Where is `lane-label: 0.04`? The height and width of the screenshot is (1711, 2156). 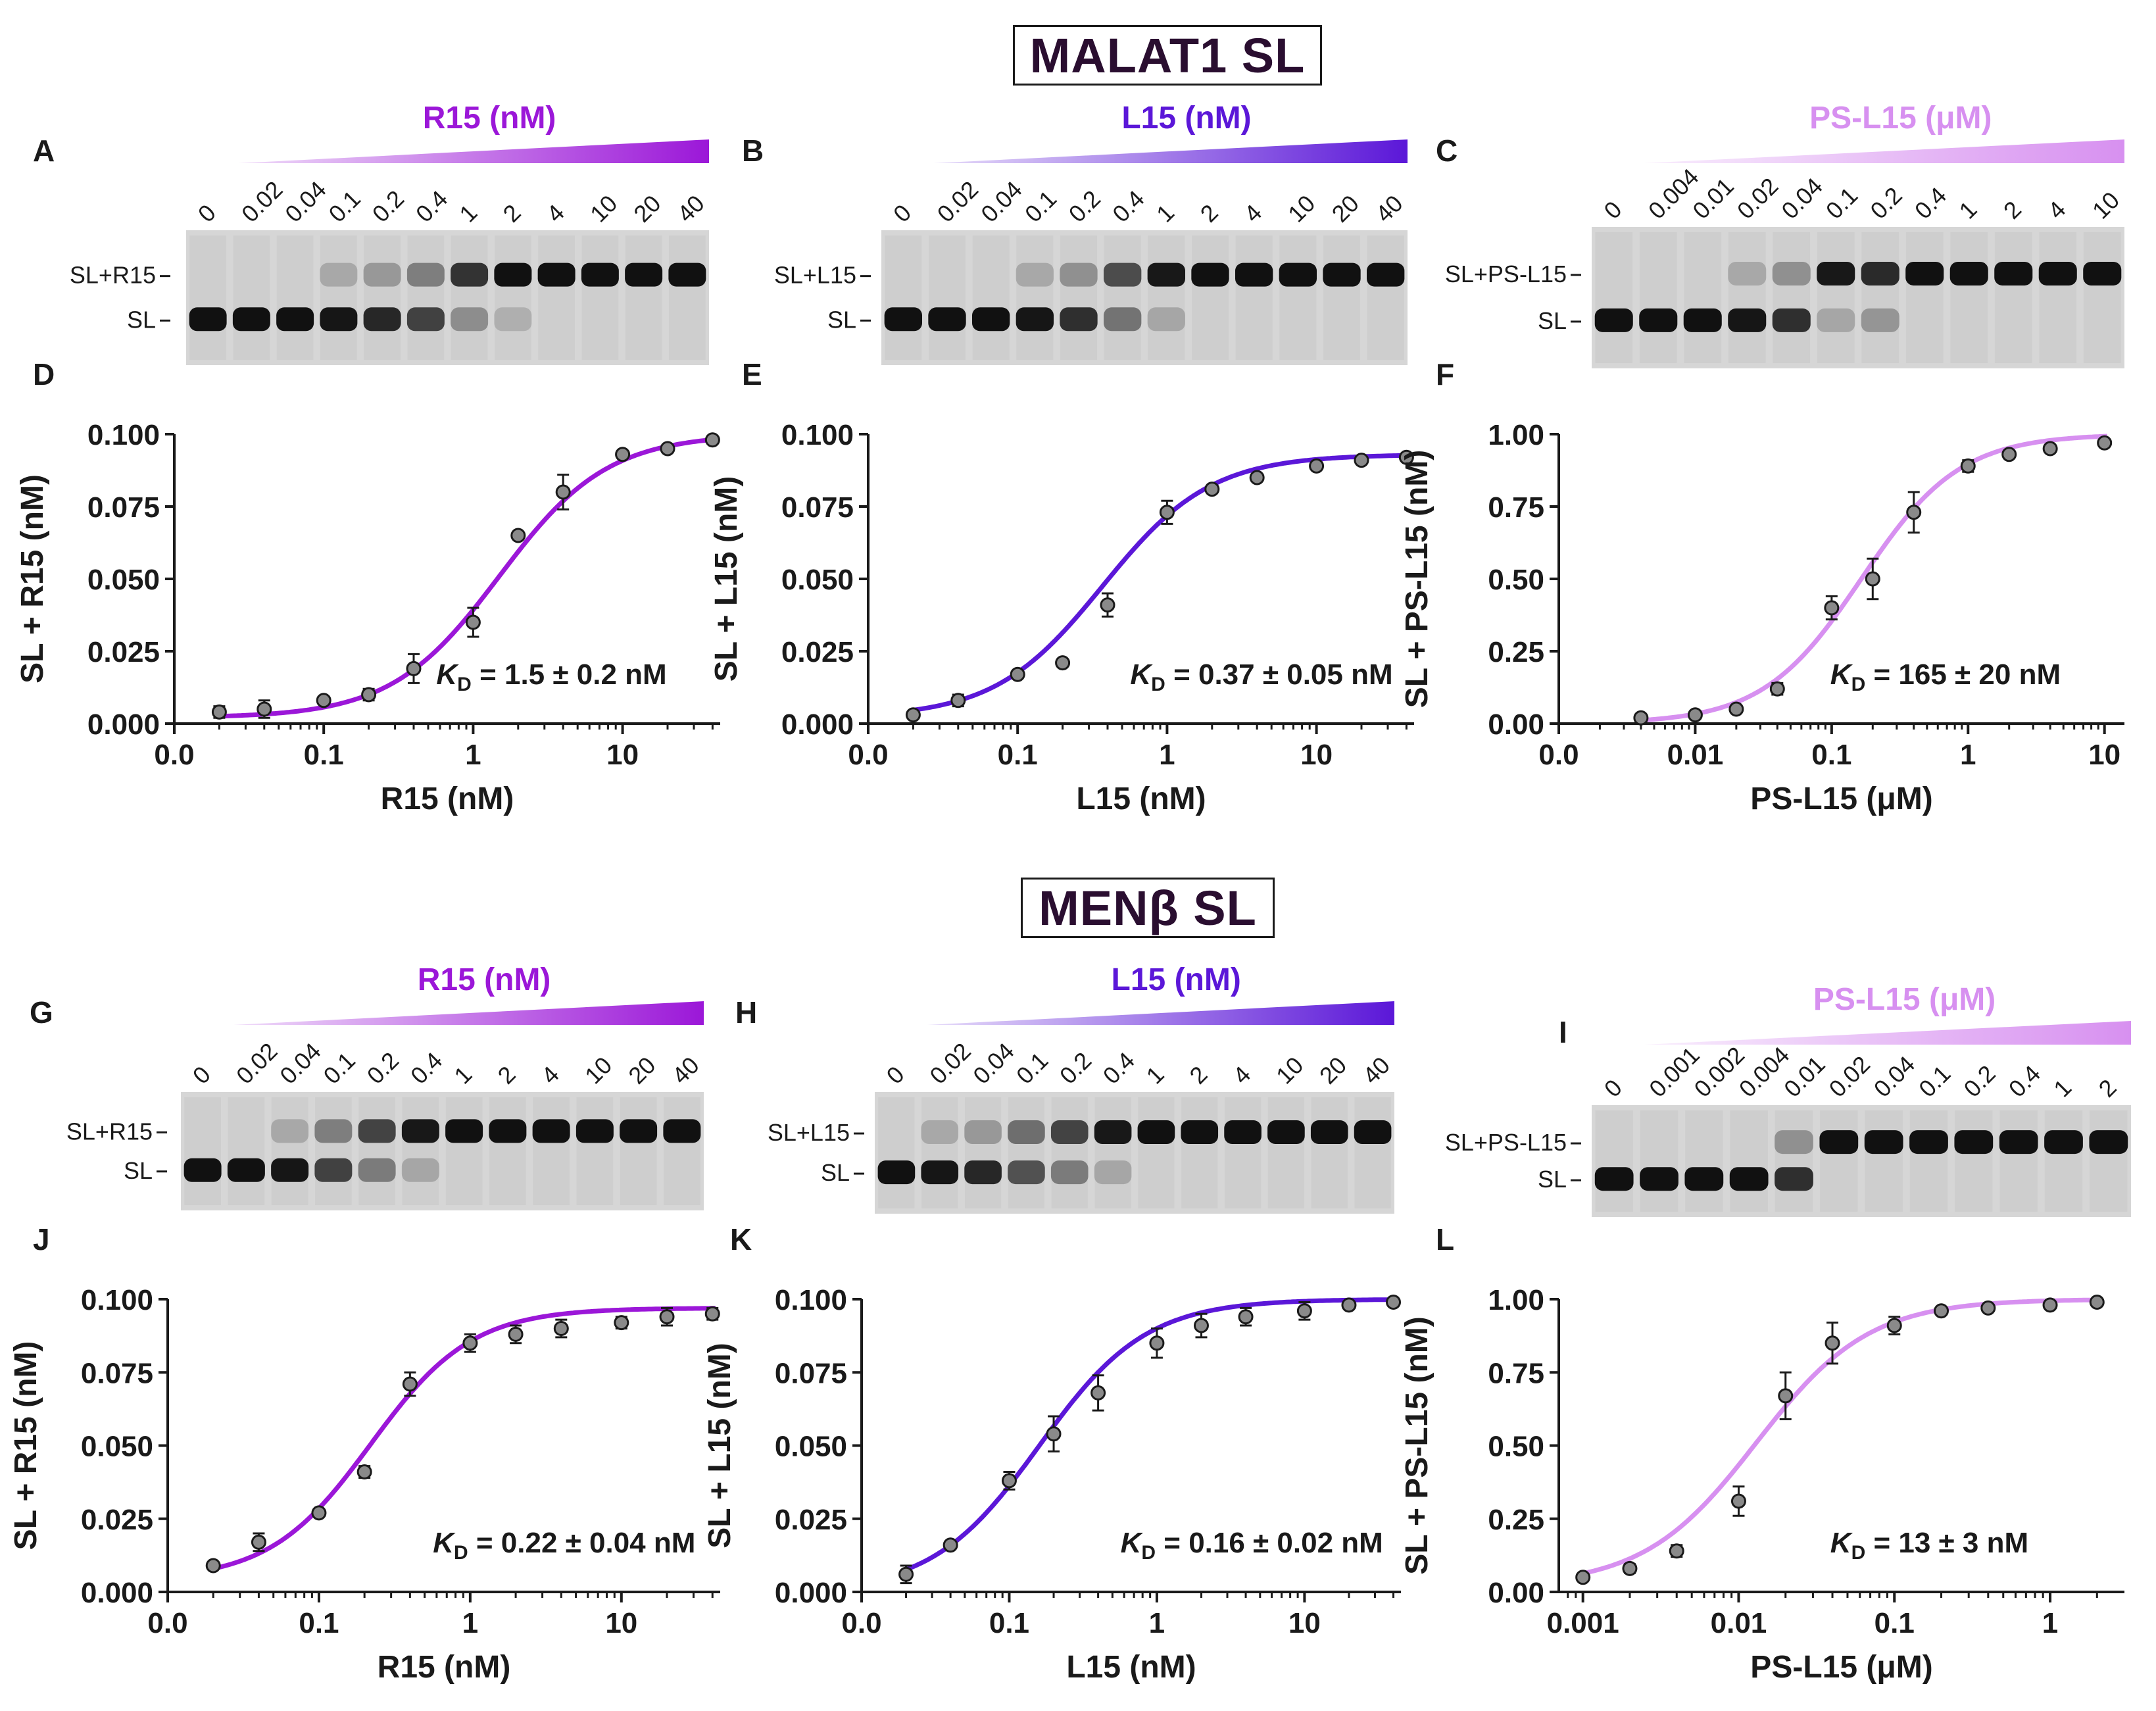 lane-label: 0.04 is located at coordinates (1895, 1077).